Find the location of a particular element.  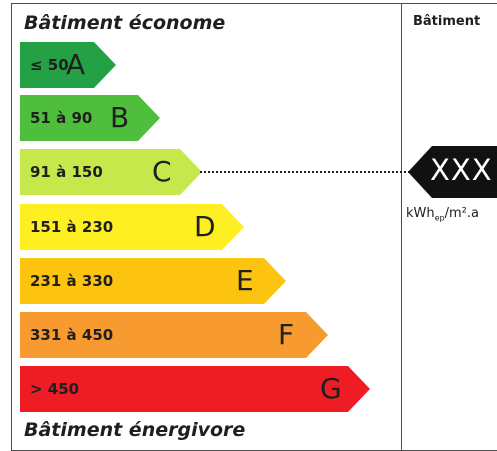

class-range: 231 à 330 is located at coordinates (72, 281).